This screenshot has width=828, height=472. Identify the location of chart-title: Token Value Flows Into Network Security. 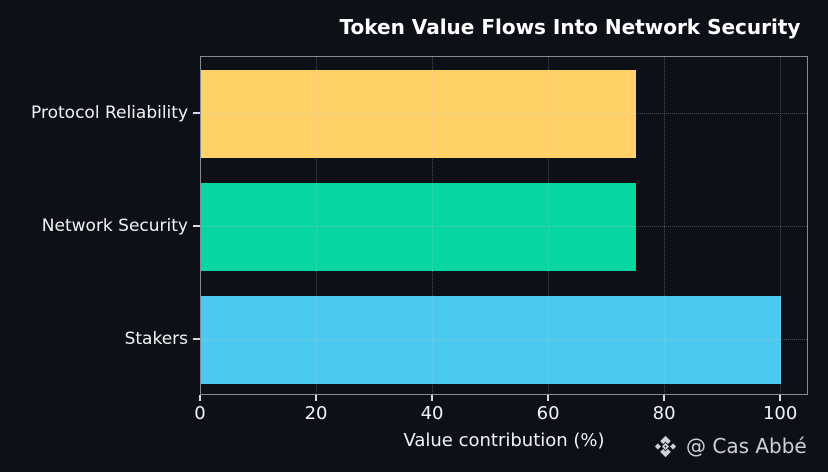
(570, 27).